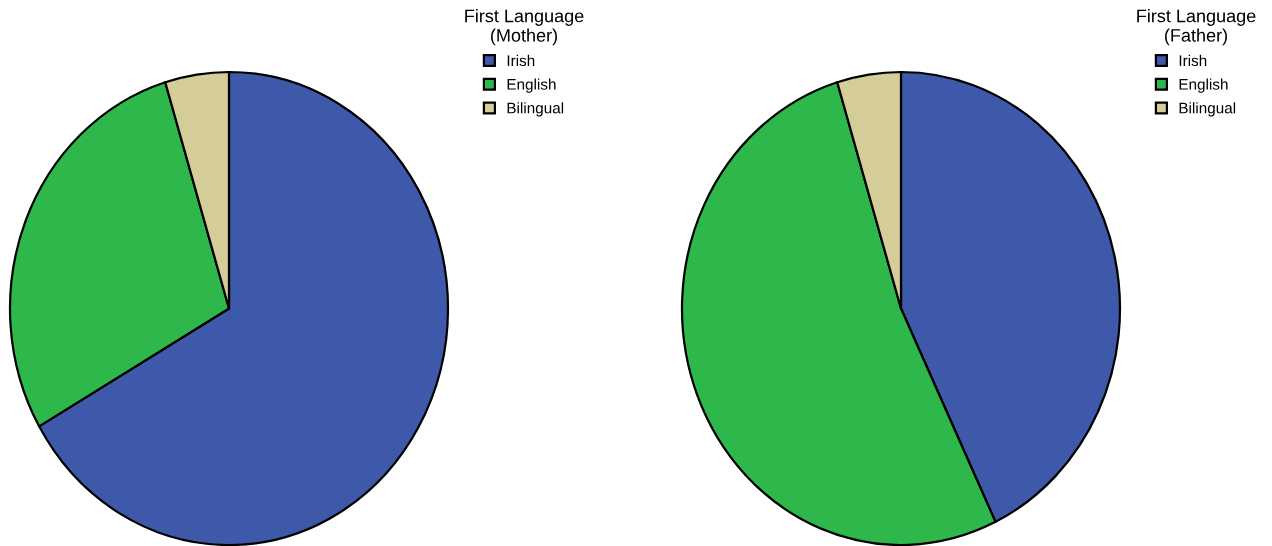  Describe the element at coordinates (1196, 27) in the screenshot. I see `legend-title: First Language (Father)` at that location.